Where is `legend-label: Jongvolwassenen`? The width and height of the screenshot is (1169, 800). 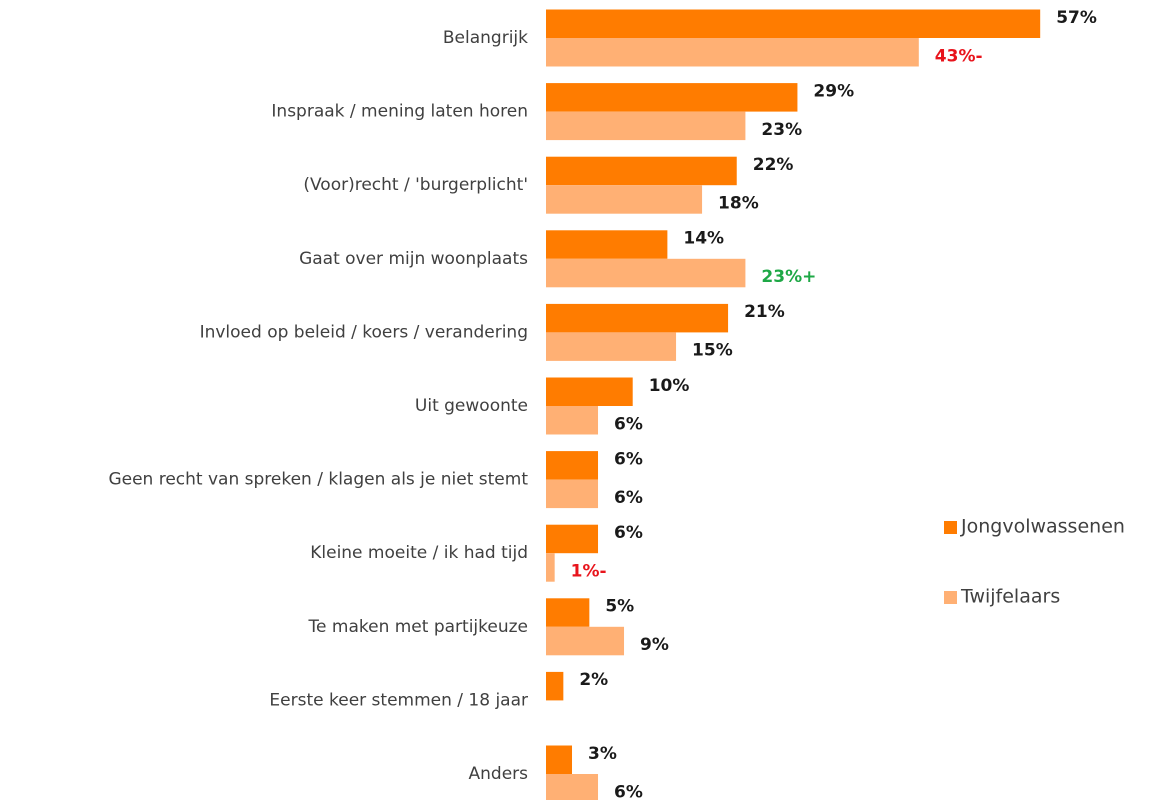 legend-label: Jongvolwassenen is located at coordinates (1042, 527).